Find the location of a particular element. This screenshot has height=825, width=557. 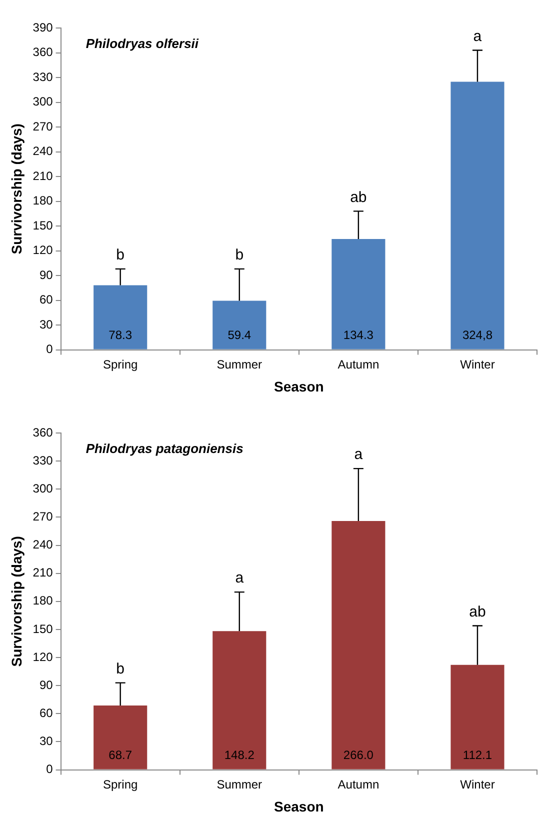

y-tick-label: 390 is located at coordinates (43, 27).